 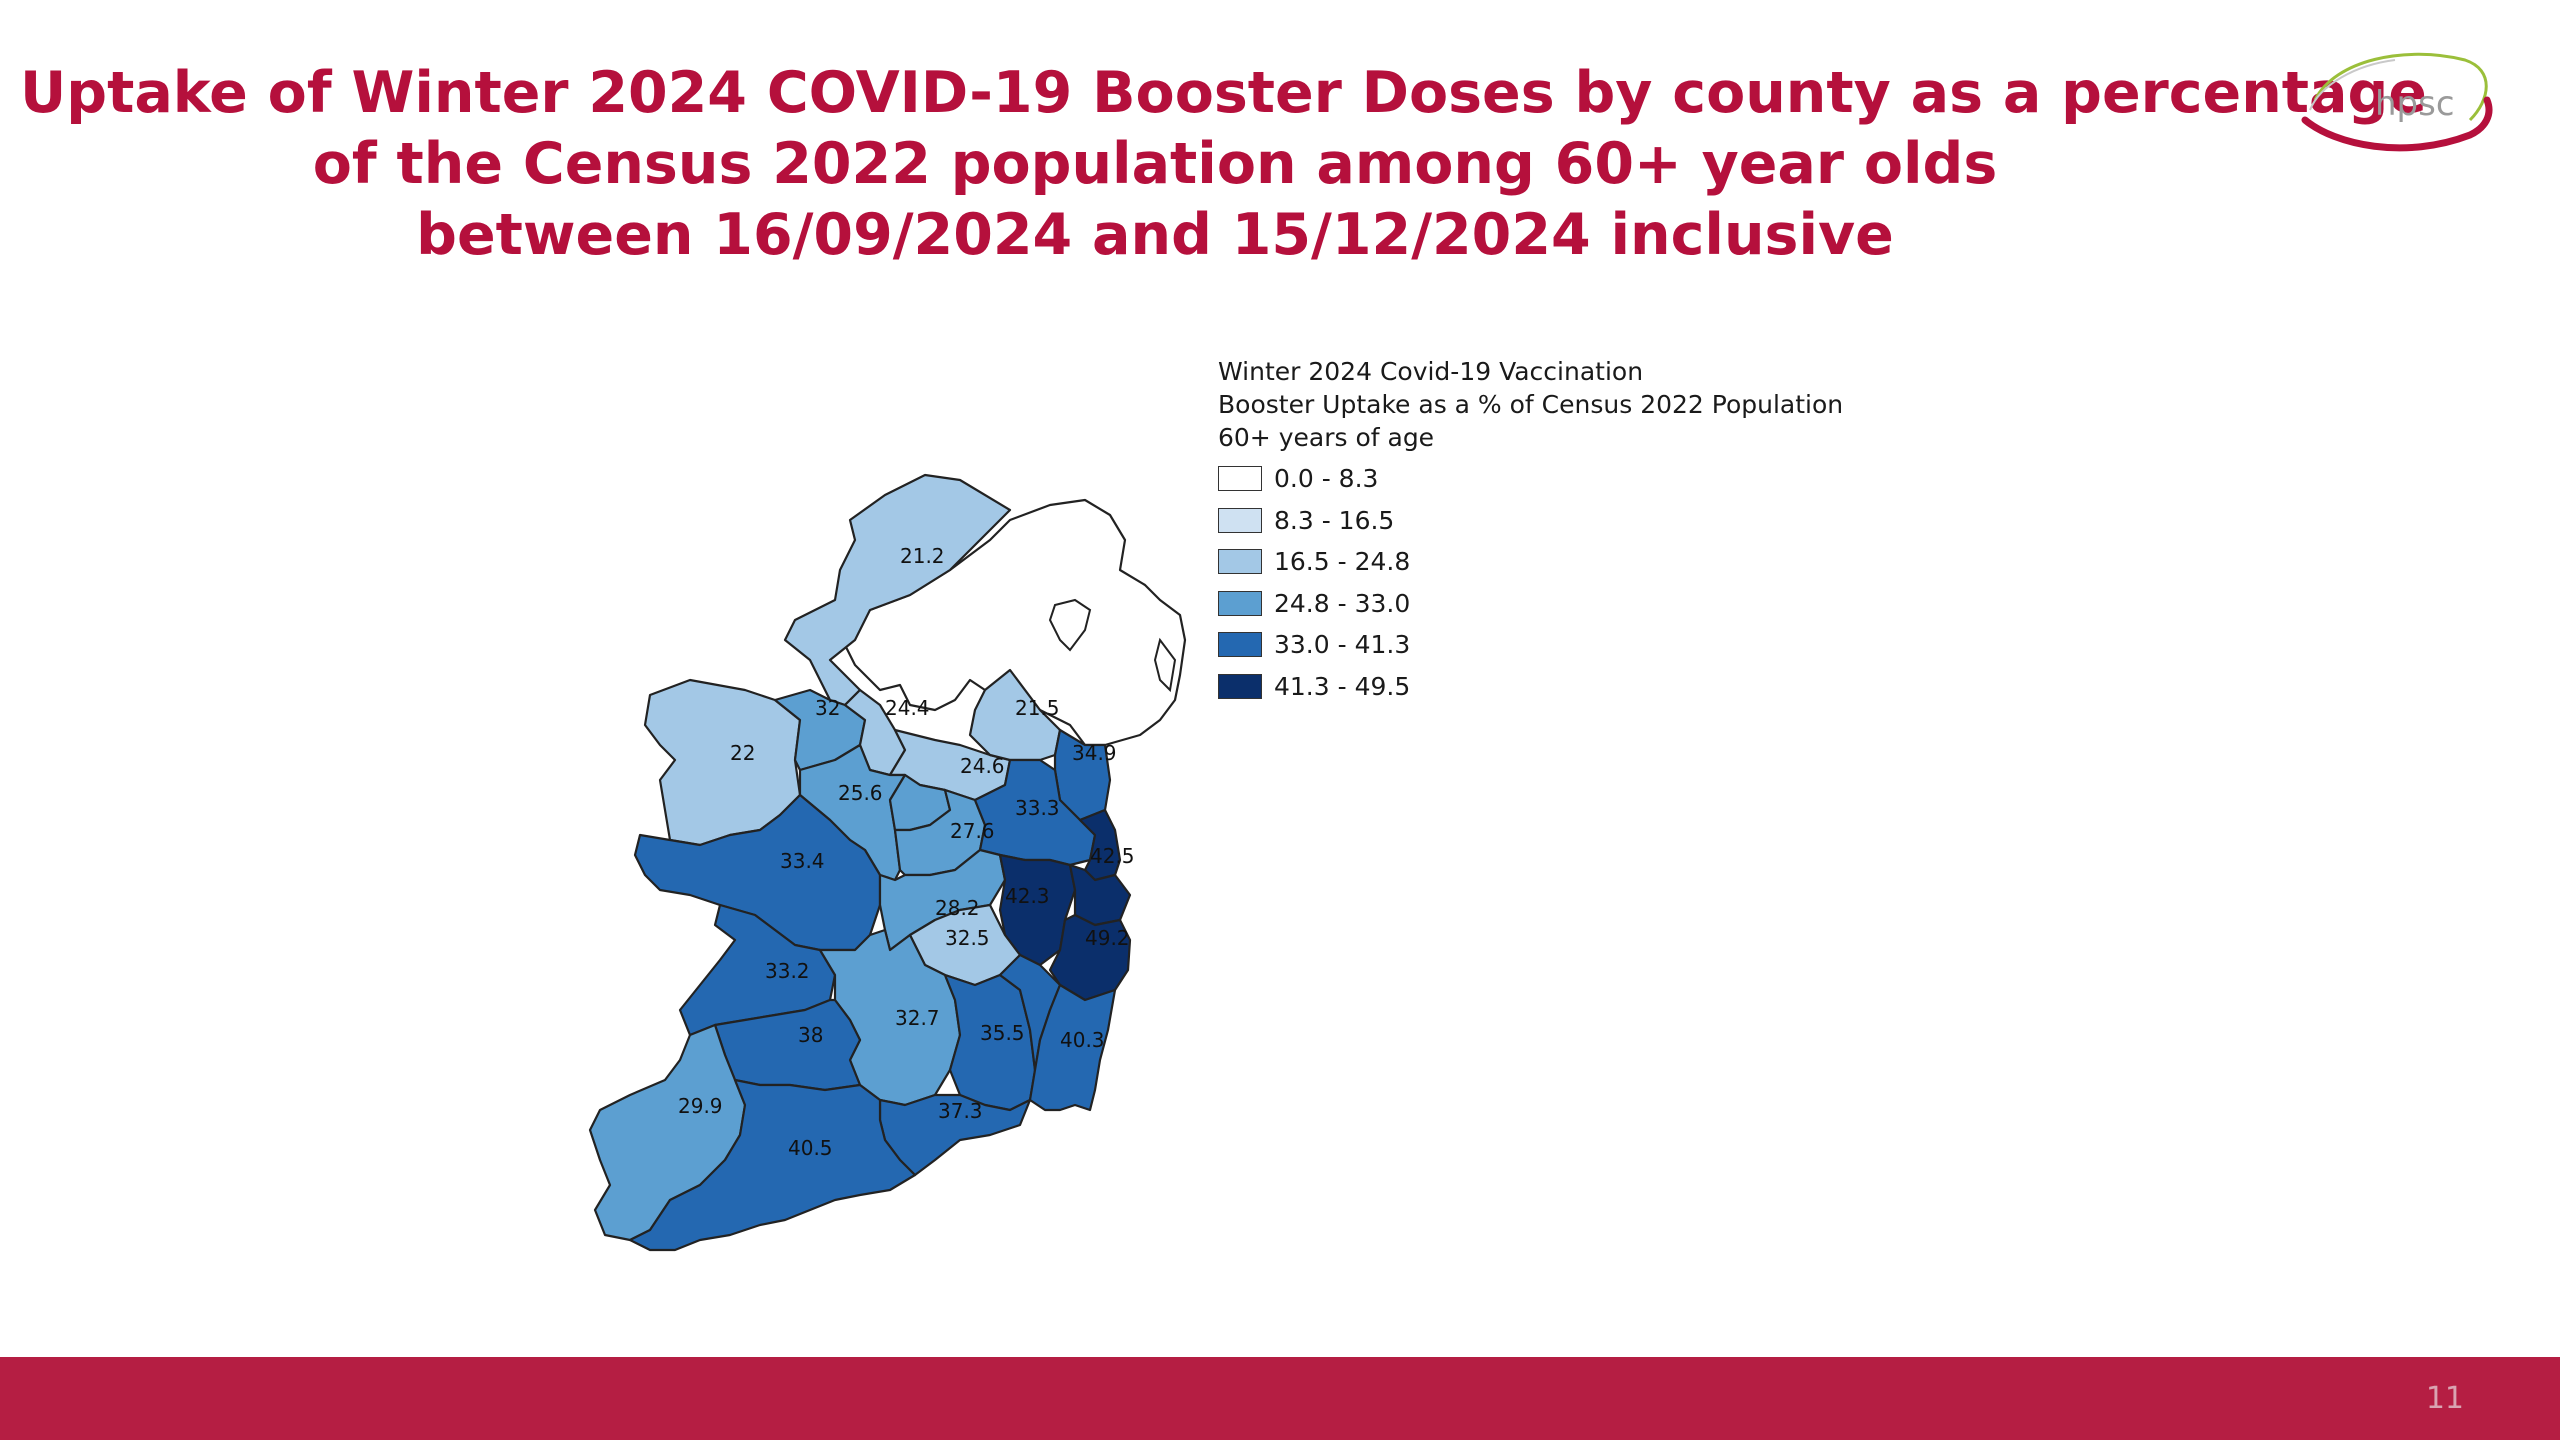 What do you see at coordinates (1082, 1040) in the screenshot?
I see `label-wexford: 40.3` at bounding box center [1082, 1040].